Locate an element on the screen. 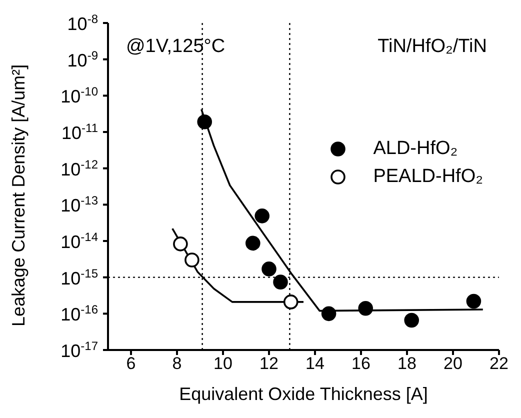  y-tick-label: 10$^{-14}$ is located at coordinates (79, 241).